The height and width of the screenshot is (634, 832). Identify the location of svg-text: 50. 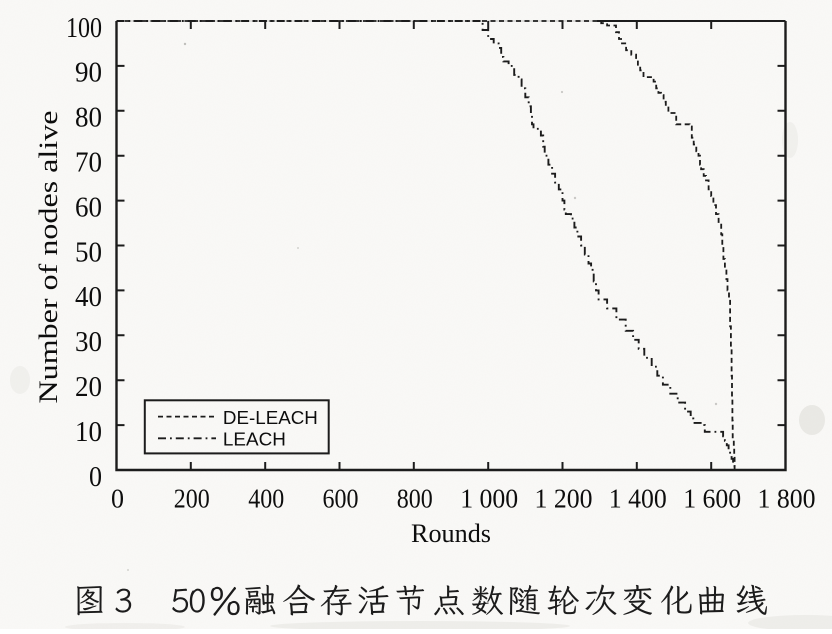
(88, 252).